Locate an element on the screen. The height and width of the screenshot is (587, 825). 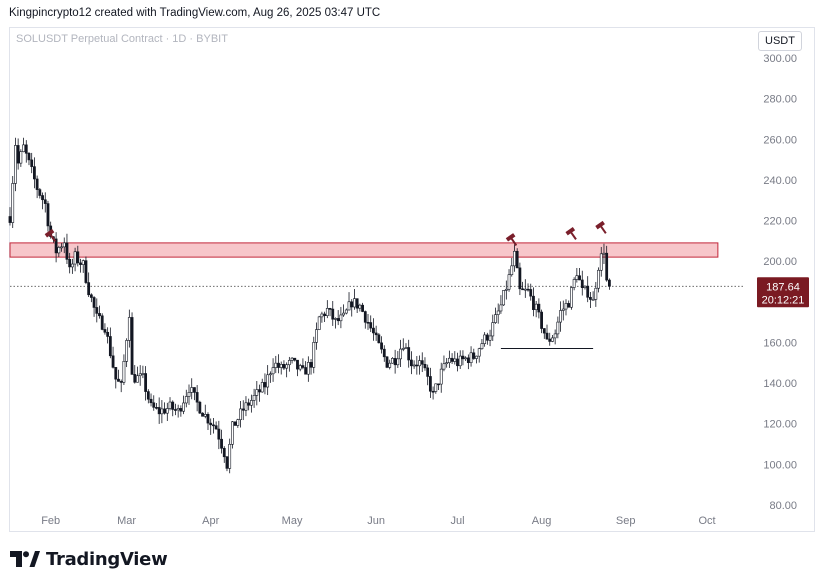
last-price-label is located at coordinates (783, 292).